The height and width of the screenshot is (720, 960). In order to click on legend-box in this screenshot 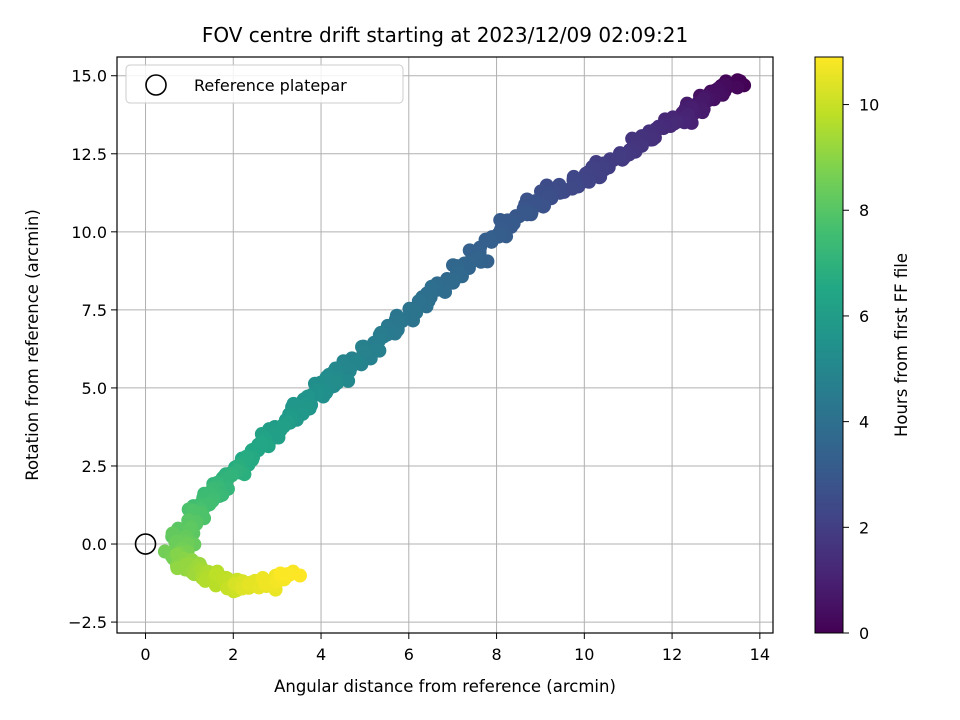, I will do `click(264, 84)`.